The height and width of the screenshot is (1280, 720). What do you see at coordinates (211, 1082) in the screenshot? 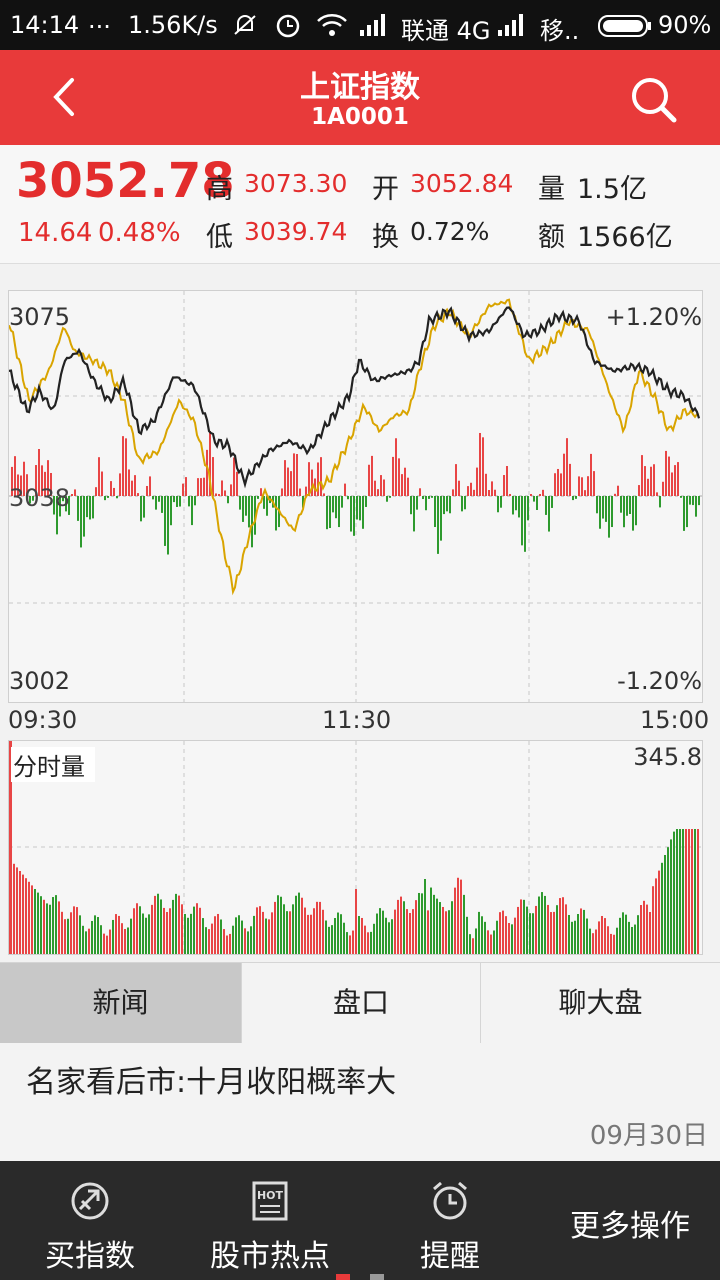
I see `news-headline: 名家看后市:十月收阳概率大` at bounding box center [211, 1082].